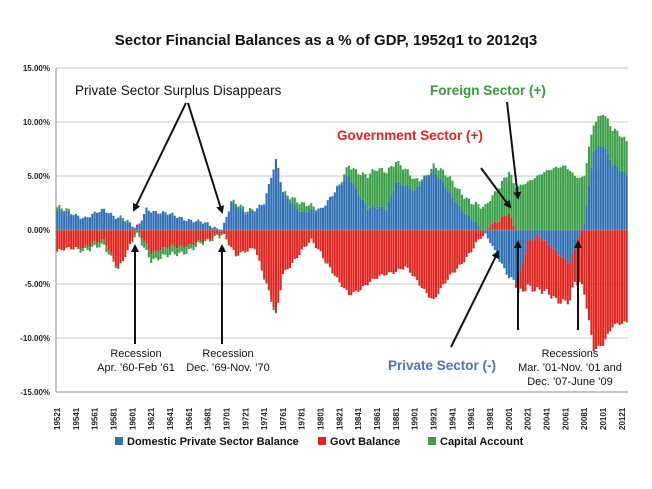  Describe the element at coordinates (547, 418) in the screenshot. I see `x-tick-label: 20041` at that location.